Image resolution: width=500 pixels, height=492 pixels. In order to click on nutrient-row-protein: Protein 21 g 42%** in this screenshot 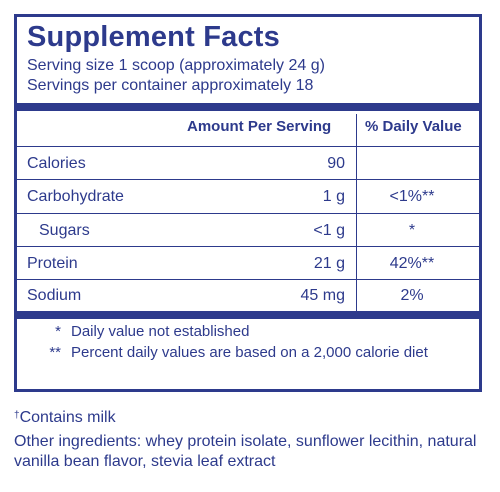, I will do `click(248, 263)`.